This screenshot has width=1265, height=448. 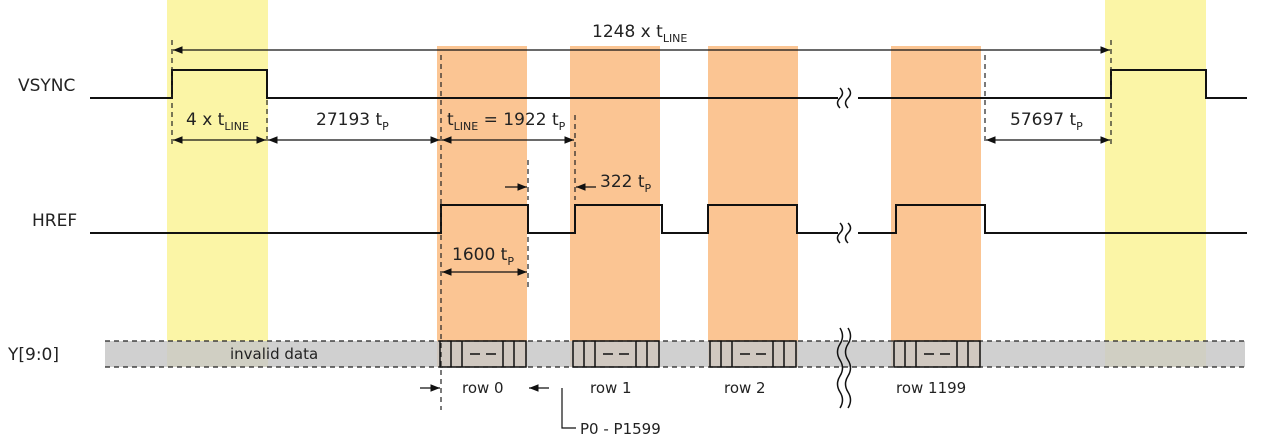 I want to click on invalid-data-label: invalid data, so click(x=274, y=354).